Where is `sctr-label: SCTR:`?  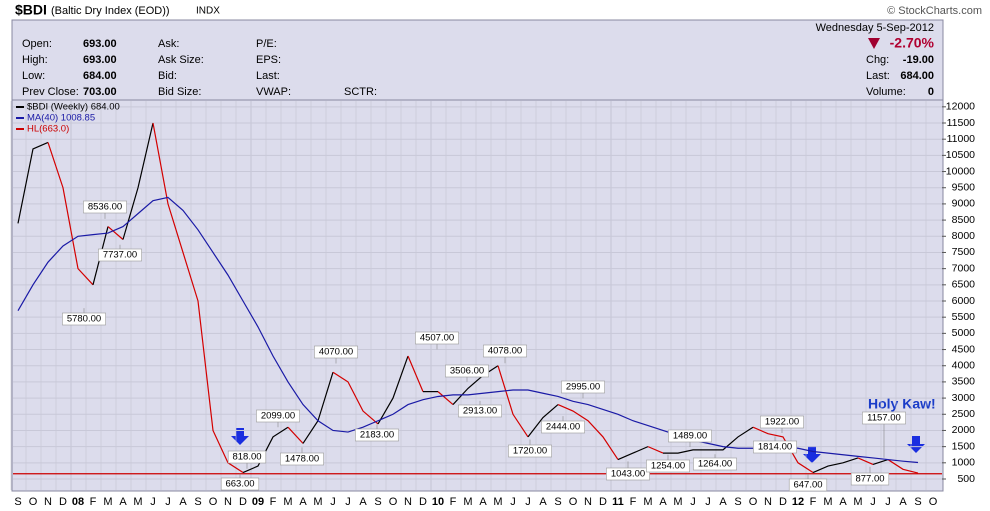
sctr-label: SCTR: is located at coordinates (360, 92).